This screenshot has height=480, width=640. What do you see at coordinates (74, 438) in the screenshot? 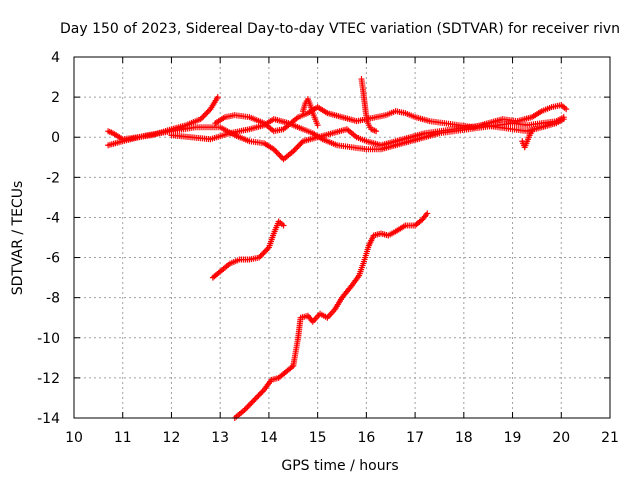
I see `x-tick-label: 10` at bounding box center [74, 438].